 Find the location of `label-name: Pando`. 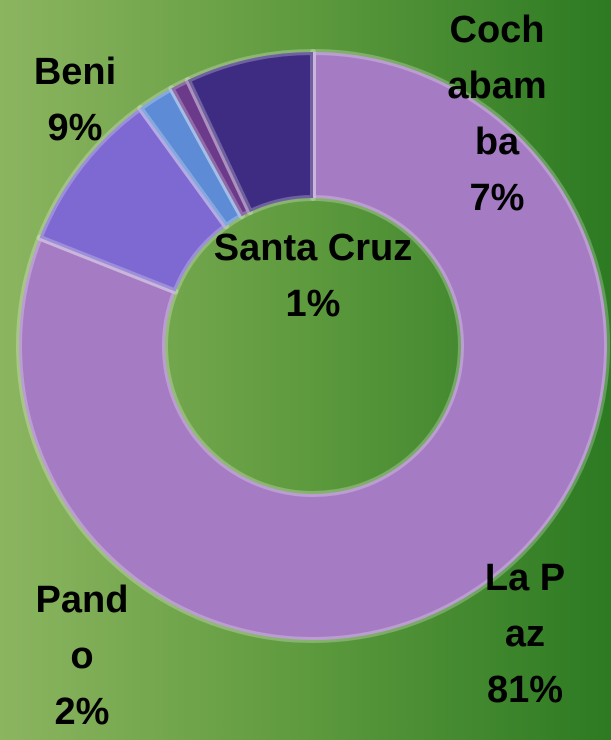

label-name: Pando is located at coordinates (82, 628).